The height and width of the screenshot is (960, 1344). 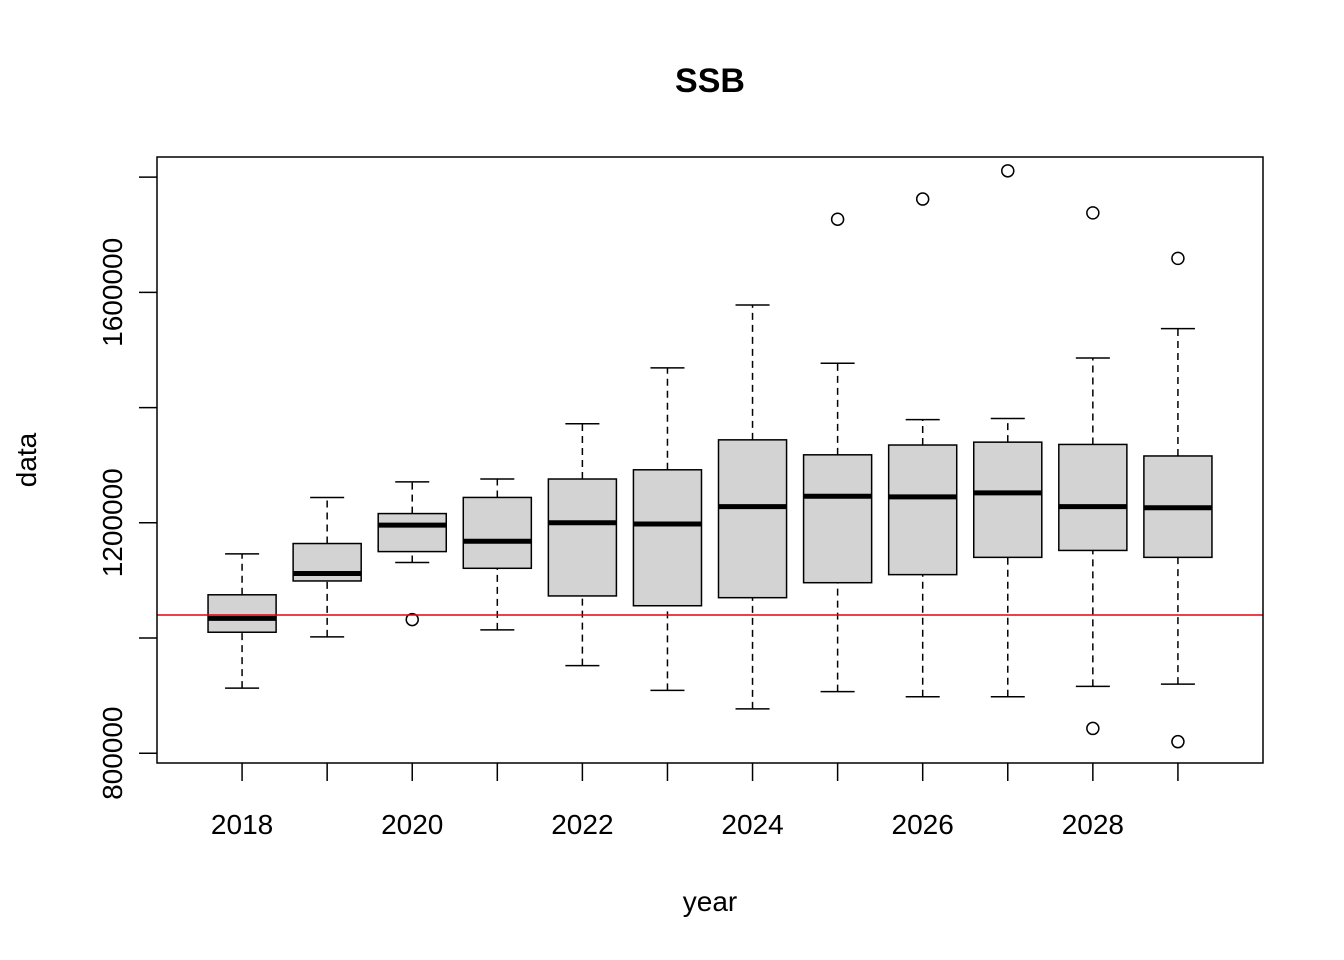 I want to click on x-tick-label: 2020, so click(x=412, y=824).